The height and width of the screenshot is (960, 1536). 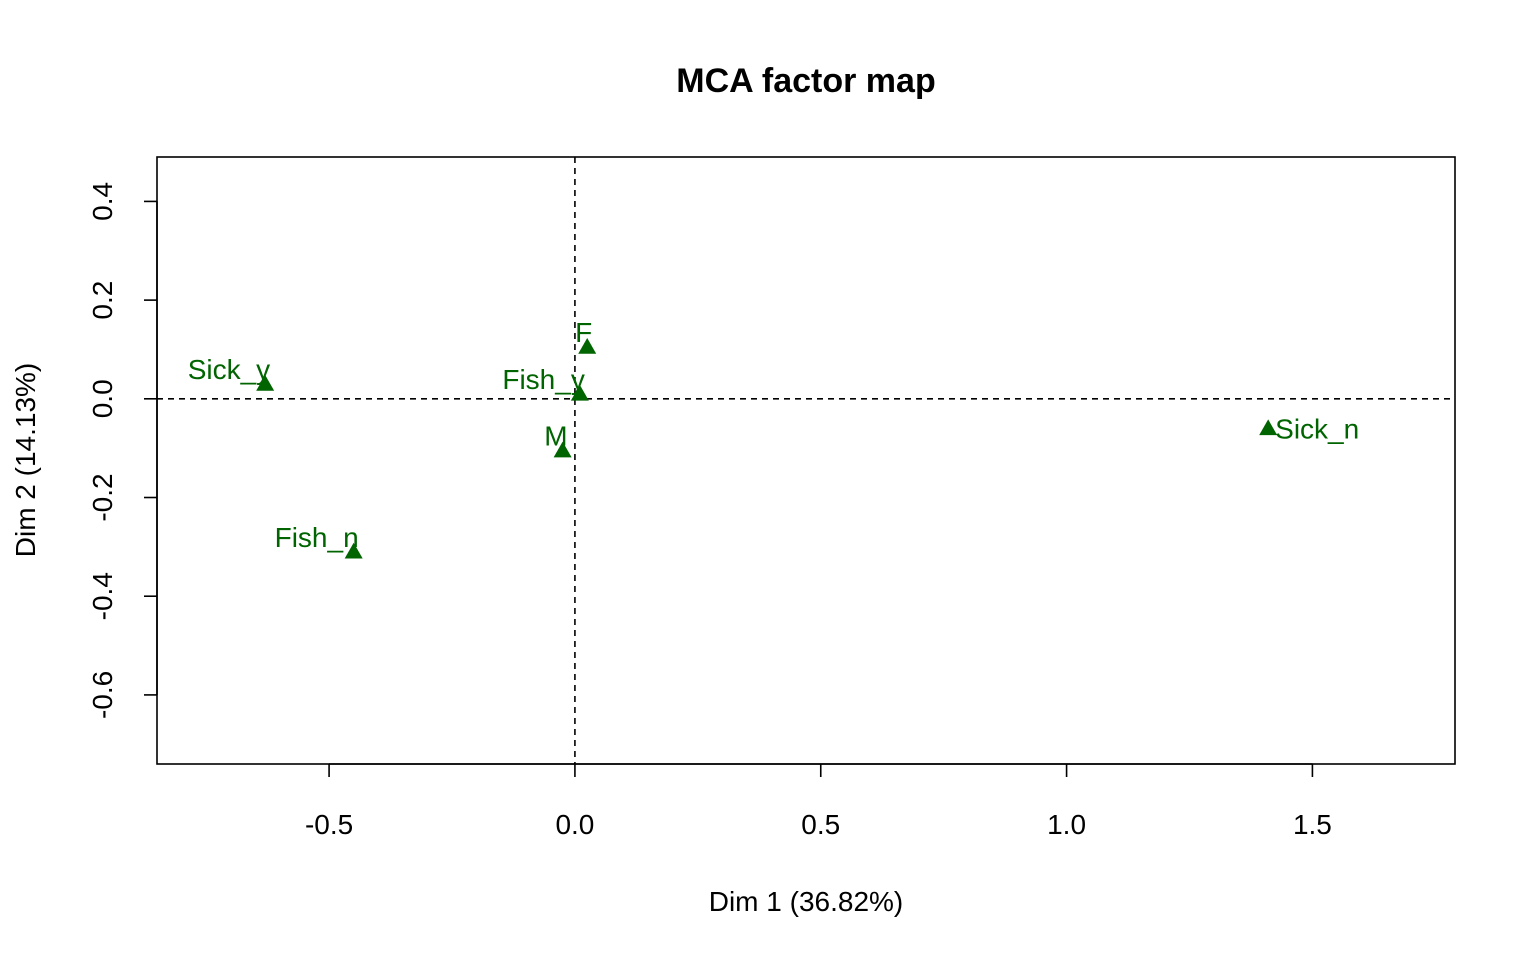 I want to click on y-tick-label: -0.2, so click(x=102, y=497).